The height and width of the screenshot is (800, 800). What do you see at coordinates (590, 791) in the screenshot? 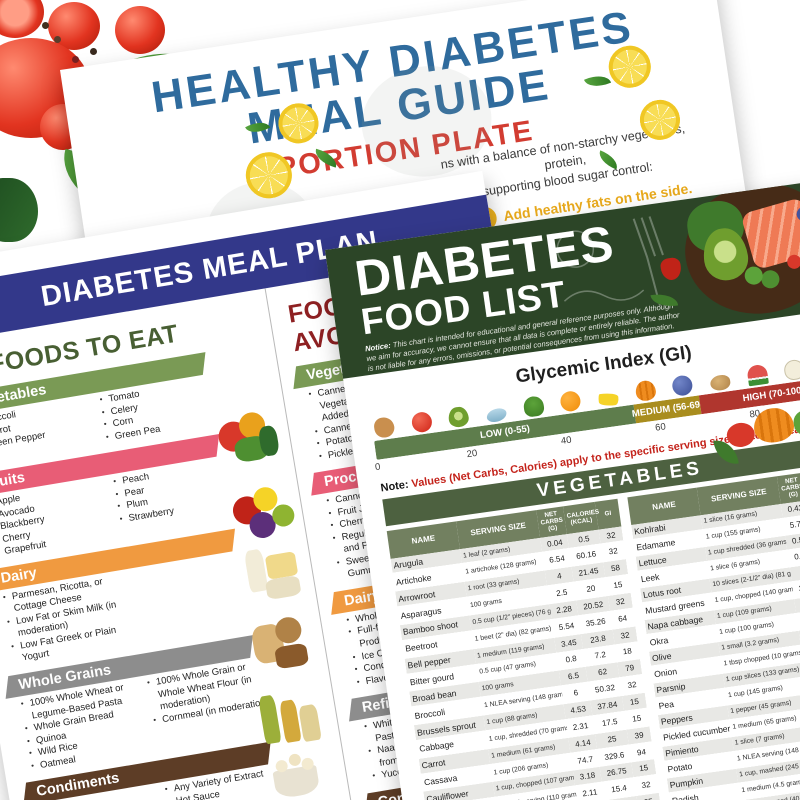
I see `cell-net-carbs: 2.11` at bounding box center [590, 791].